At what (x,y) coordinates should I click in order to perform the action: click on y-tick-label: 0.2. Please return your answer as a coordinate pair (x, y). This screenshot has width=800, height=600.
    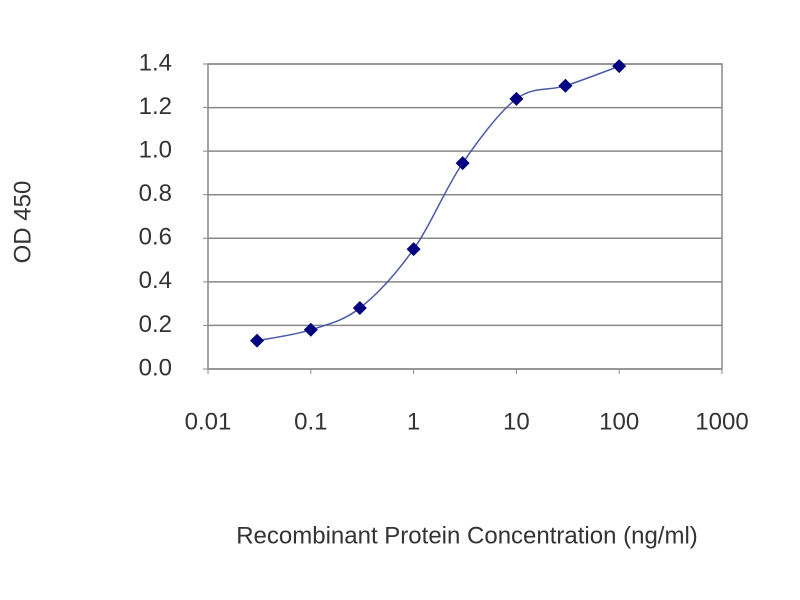
    Looking at the image, I should click on (155, 324).